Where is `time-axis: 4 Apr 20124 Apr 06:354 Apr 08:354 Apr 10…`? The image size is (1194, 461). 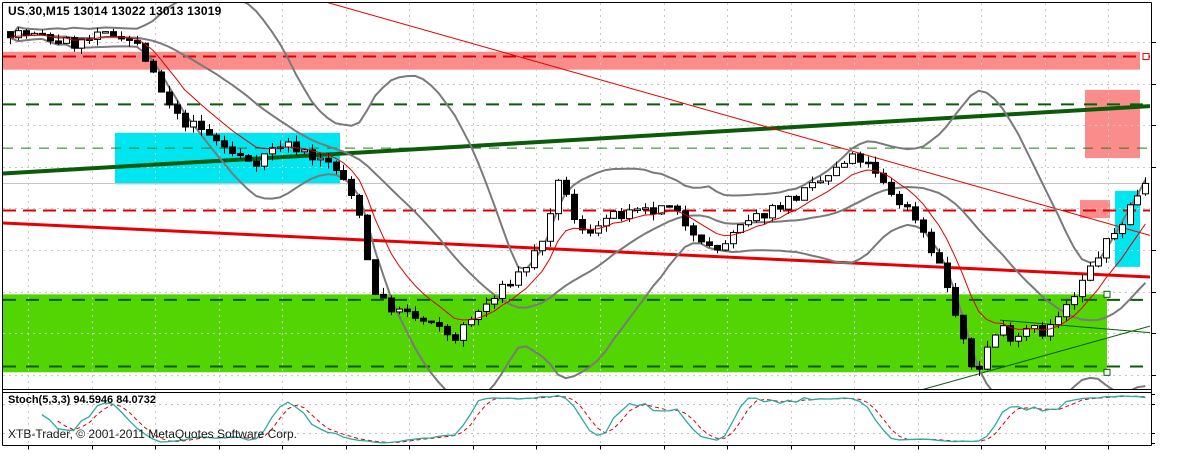 time-axis: 4 Apr 20124 Apr 06:354 Apr 08:354 Apr 10… is located at coordinates (597, 453).